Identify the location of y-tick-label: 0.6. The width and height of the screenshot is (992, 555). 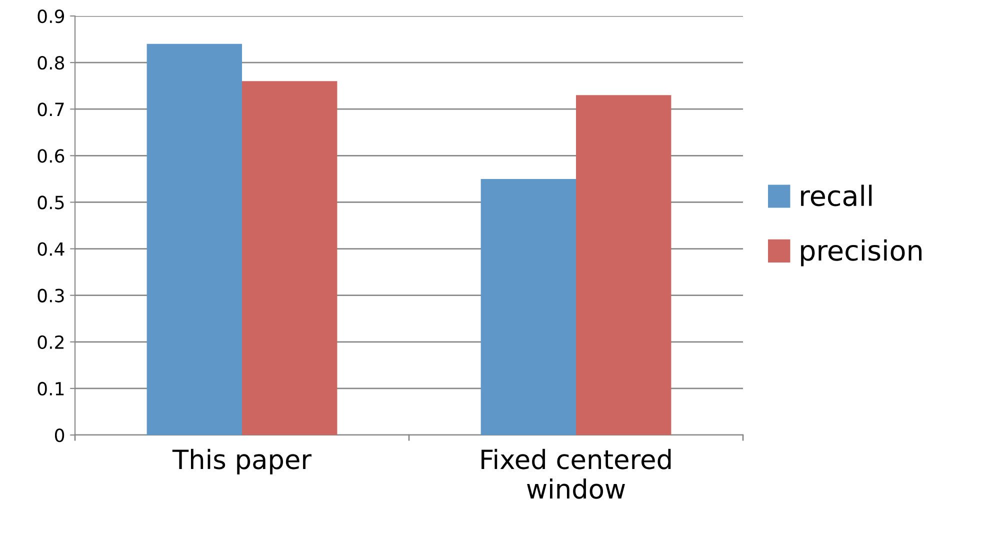
(51, 156).